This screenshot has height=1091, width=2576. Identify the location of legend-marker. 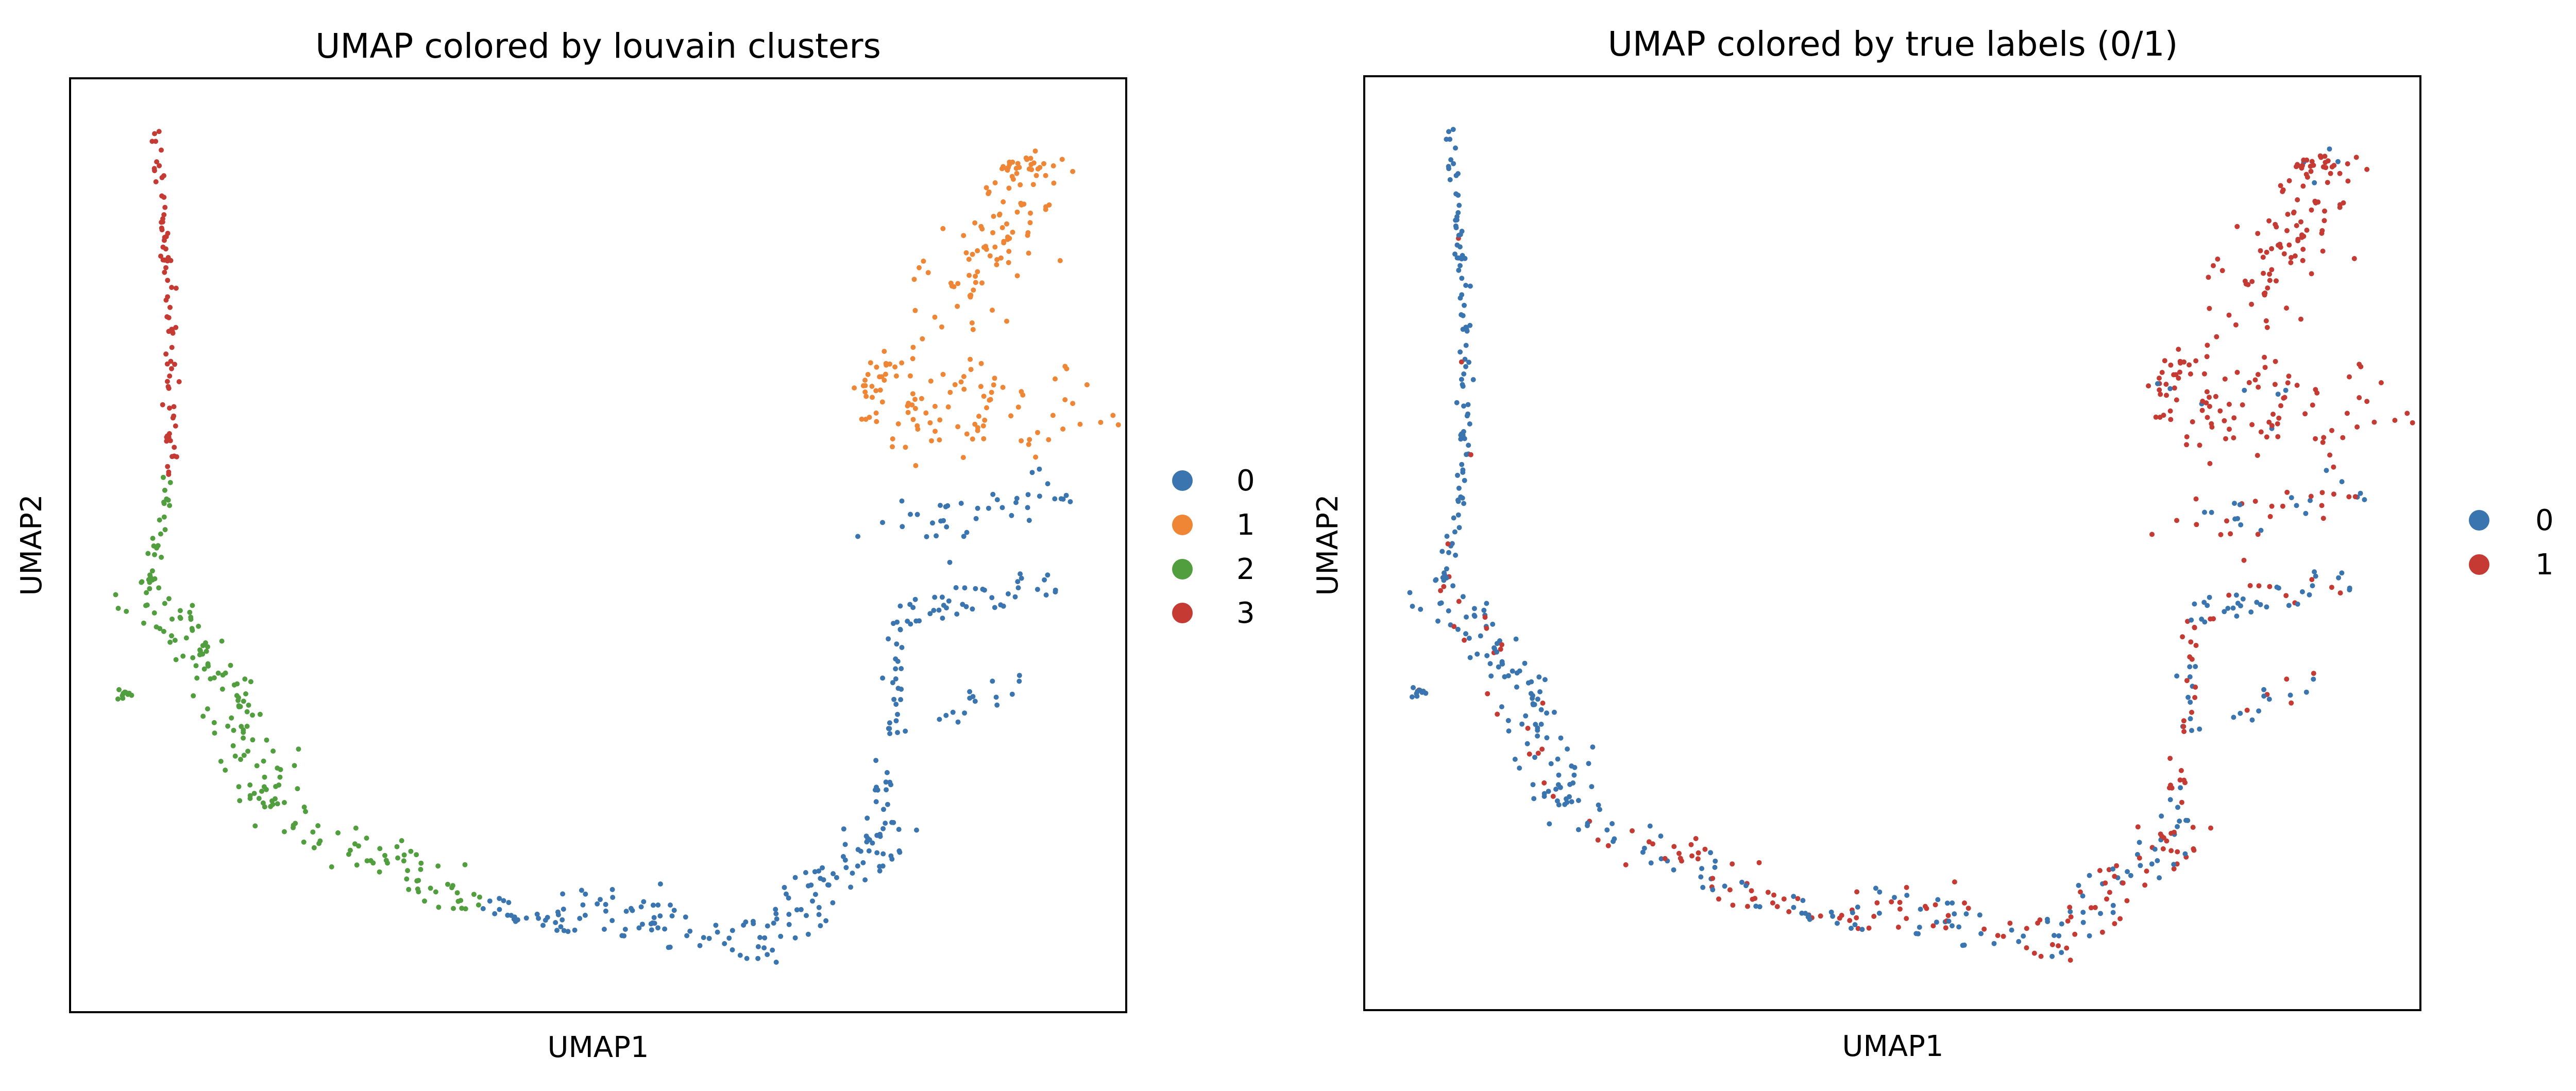
(2479, 564).